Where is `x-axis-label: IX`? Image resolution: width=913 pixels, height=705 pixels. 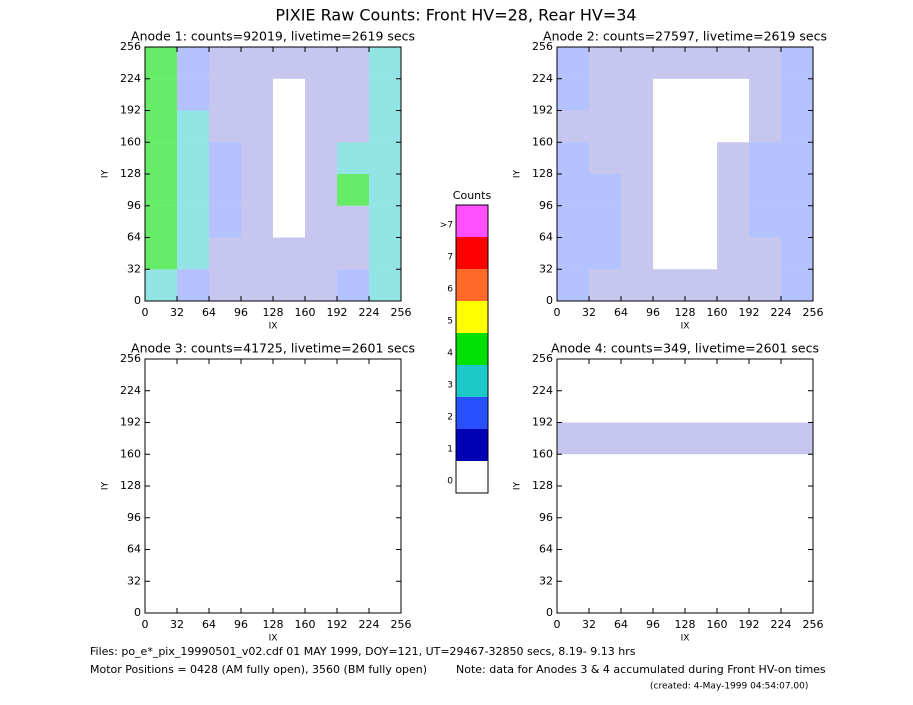 x-axis-label: IX is located at coordinates (273, 327).